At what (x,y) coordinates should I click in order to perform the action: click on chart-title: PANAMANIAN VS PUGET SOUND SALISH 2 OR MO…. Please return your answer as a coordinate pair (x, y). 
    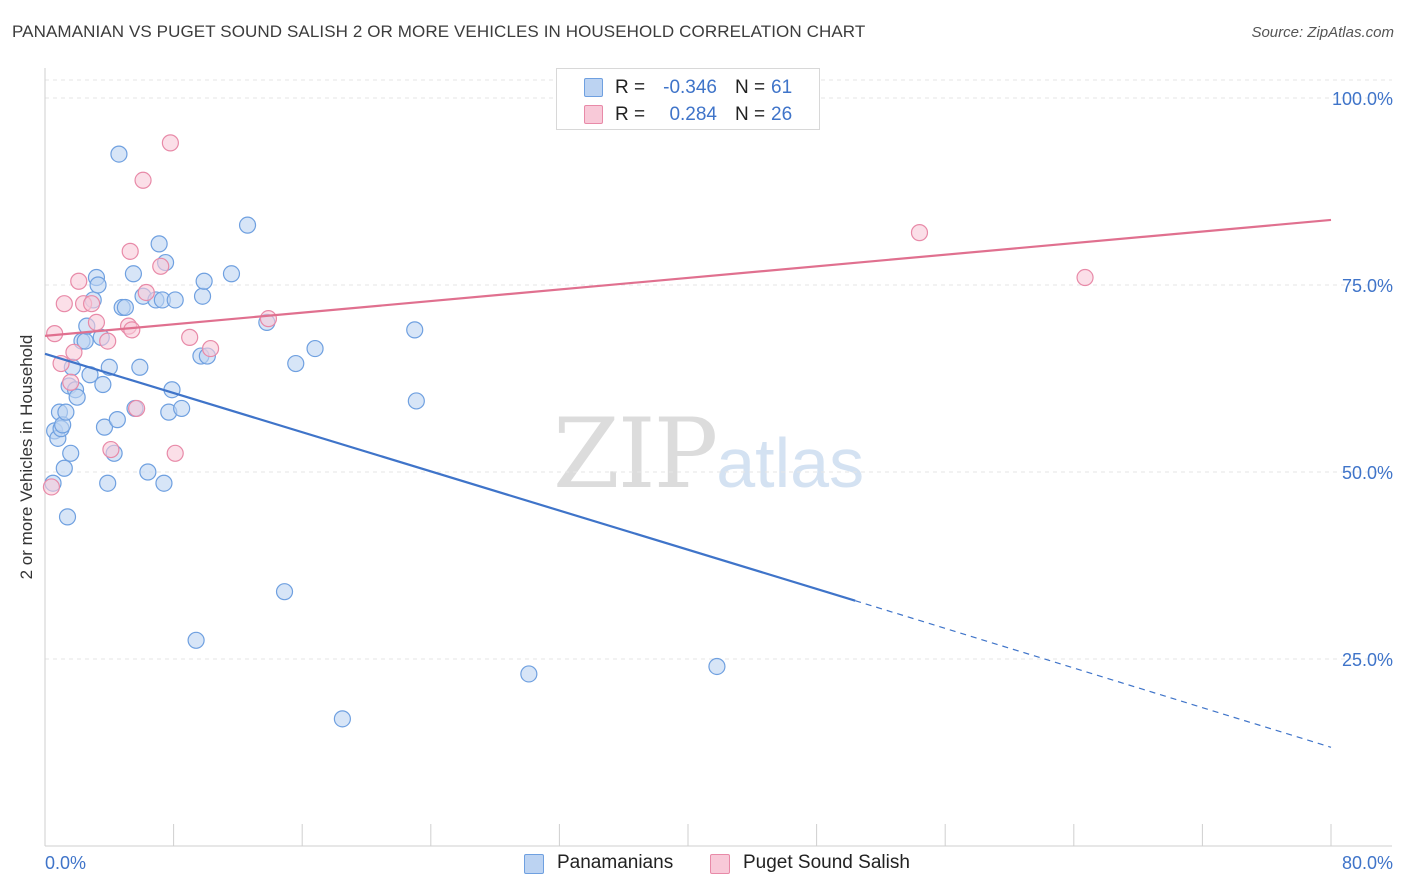
    Looking at the image, I should click on (439, 31).